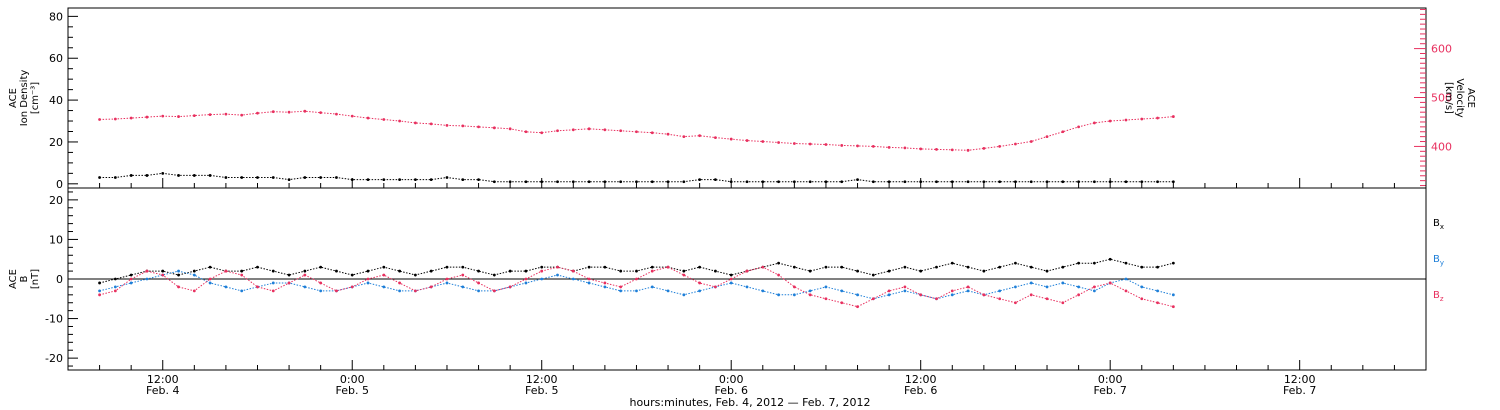  I want to click on date-tick-label: Feb. 5, so click(351, 390).